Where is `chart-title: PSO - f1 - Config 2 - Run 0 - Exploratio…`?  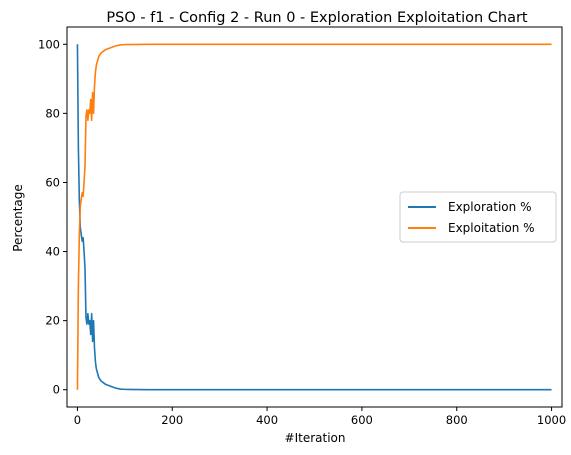
chart-title: PSO - f1 - Config 2 - Run 0 - Exploratio… is located at coordinates (317, 18).